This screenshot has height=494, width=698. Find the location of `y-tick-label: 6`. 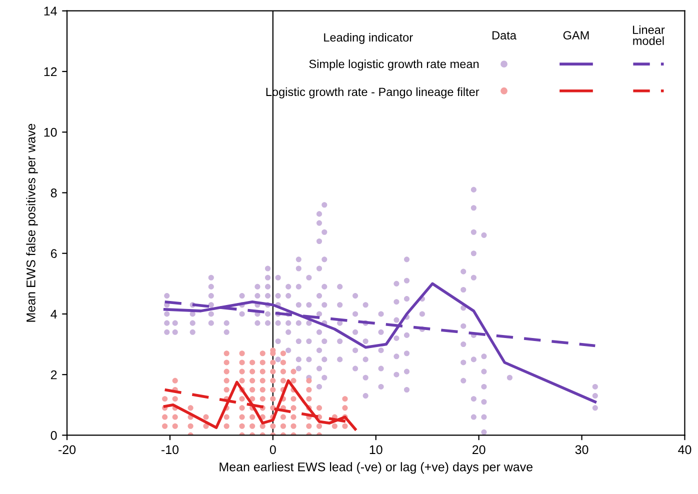

y-tick-label: 6 is located at coordinates (53, 253).